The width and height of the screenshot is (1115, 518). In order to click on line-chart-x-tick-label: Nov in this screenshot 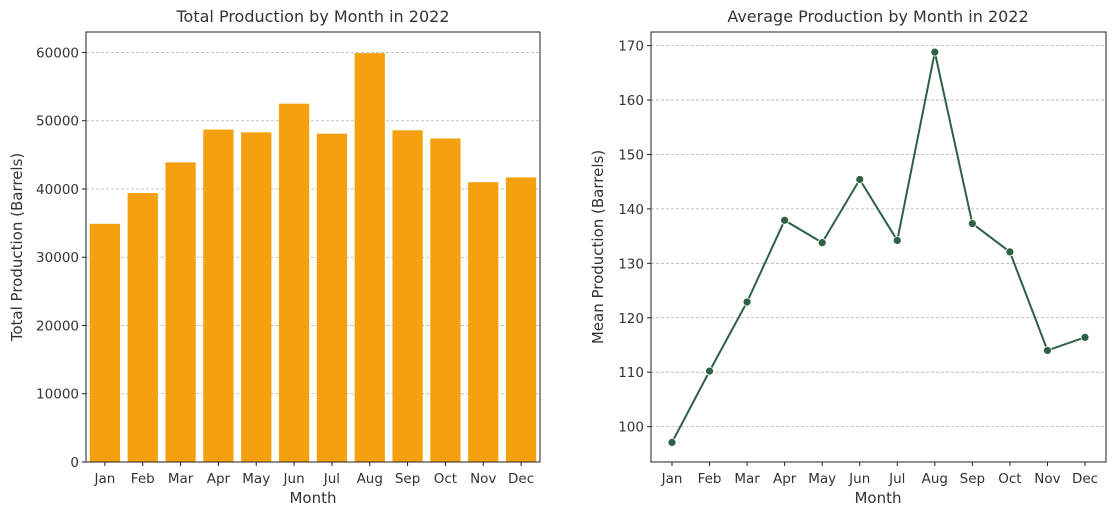, I will do `click(1047, 479)`.